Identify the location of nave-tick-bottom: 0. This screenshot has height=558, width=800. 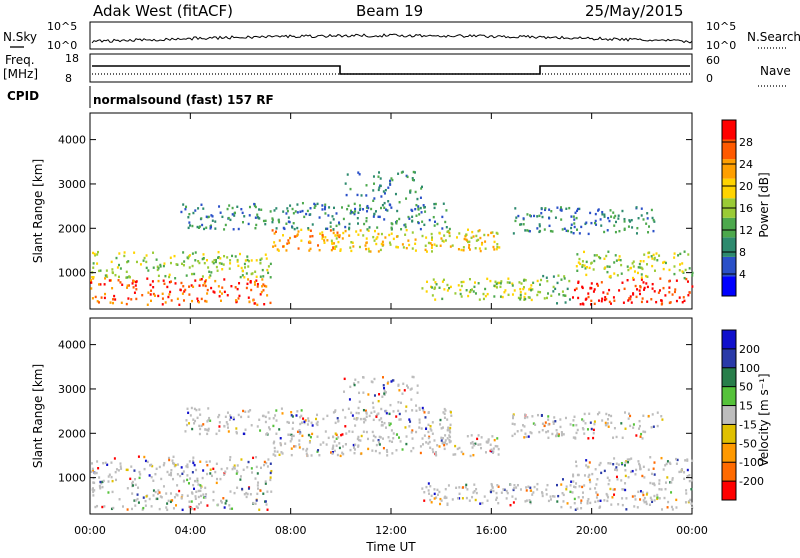
(709, 78).